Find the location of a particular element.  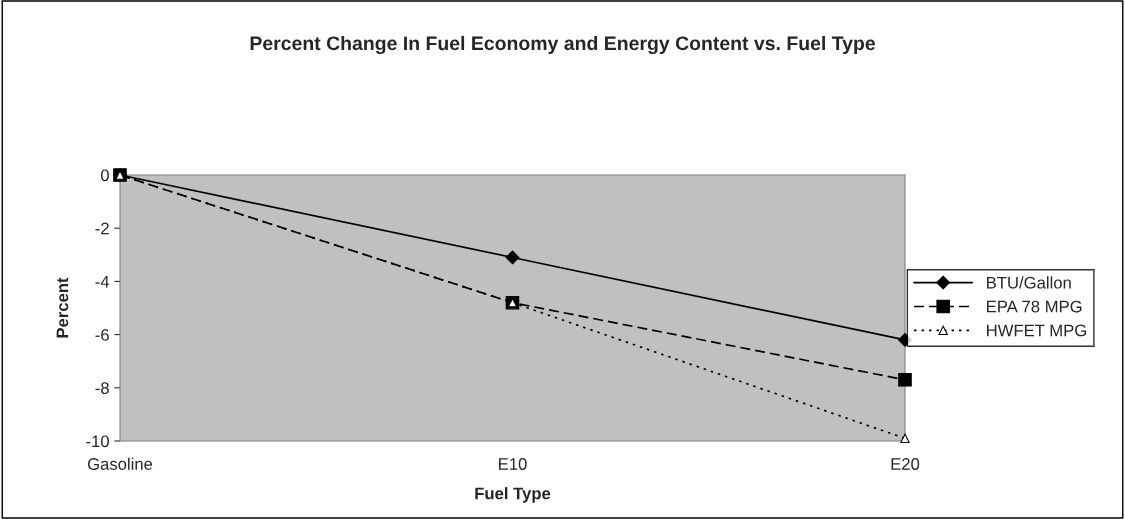

y-tick-label: -2 is located at coordinates (102, 228).